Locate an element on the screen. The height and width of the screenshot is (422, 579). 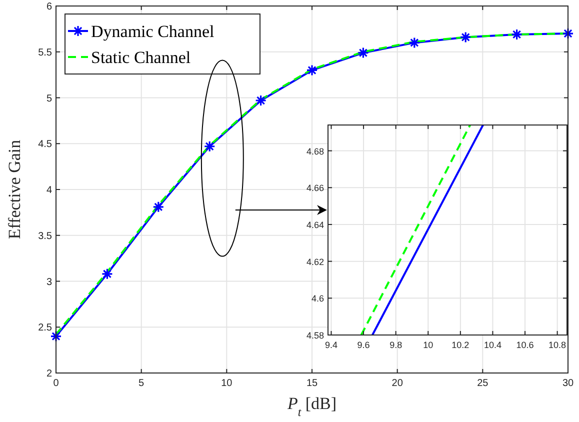
x-tick-label: 30 is located at coordinates (568, 383).